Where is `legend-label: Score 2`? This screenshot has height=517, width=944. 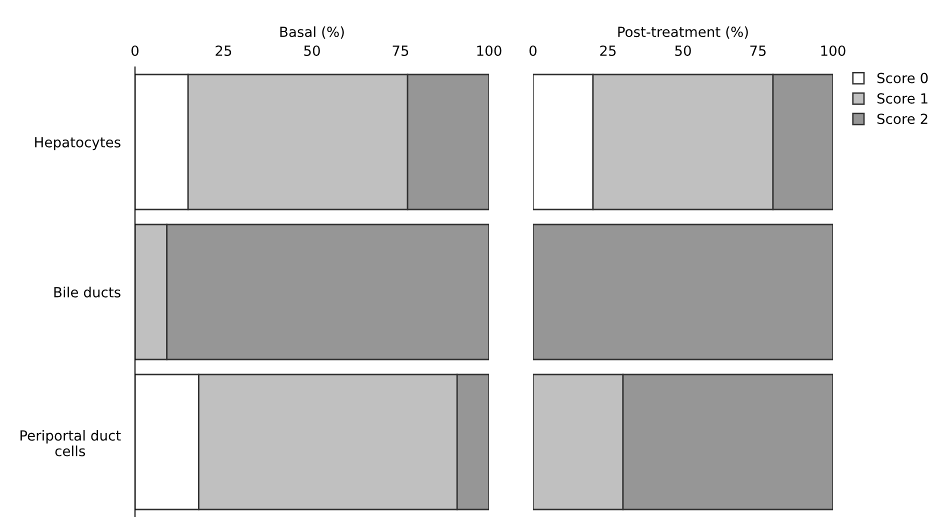
legend-label: Score 2 is located at coordinates (902, 119).